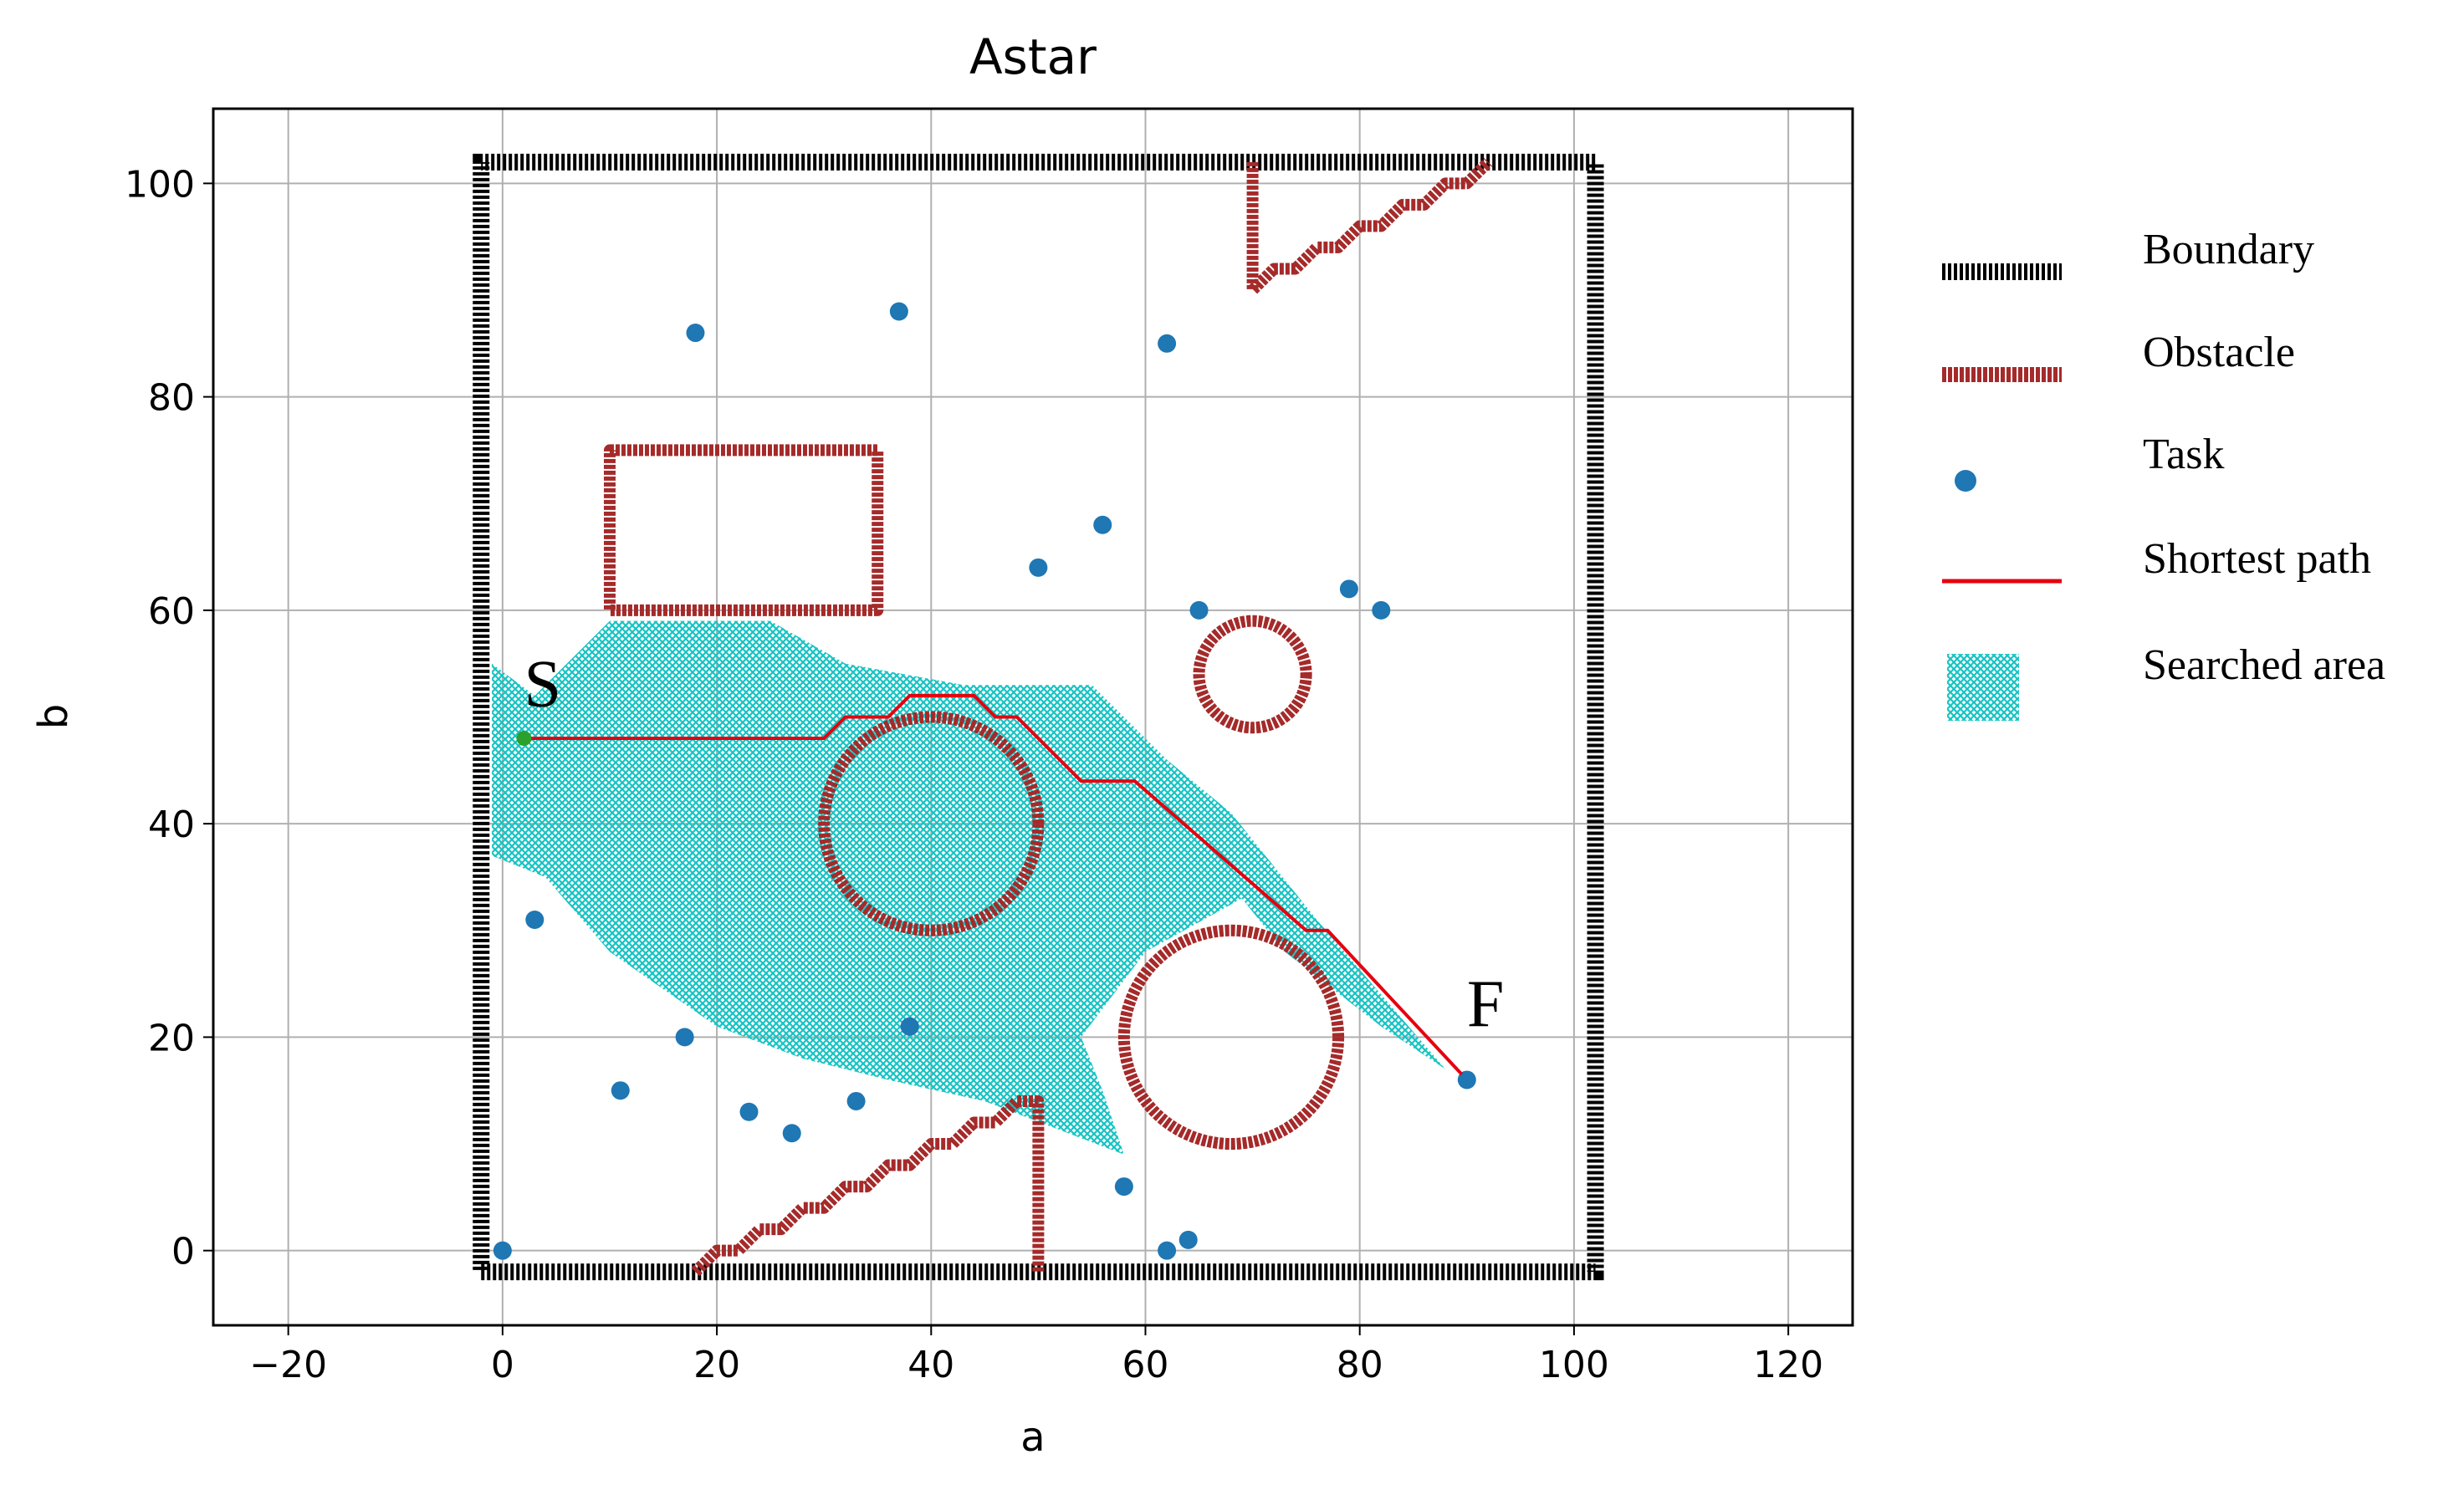  Describe the element at coordinates (172, 398) in the screenshot. I see `y-tick-label: 80` at that location.